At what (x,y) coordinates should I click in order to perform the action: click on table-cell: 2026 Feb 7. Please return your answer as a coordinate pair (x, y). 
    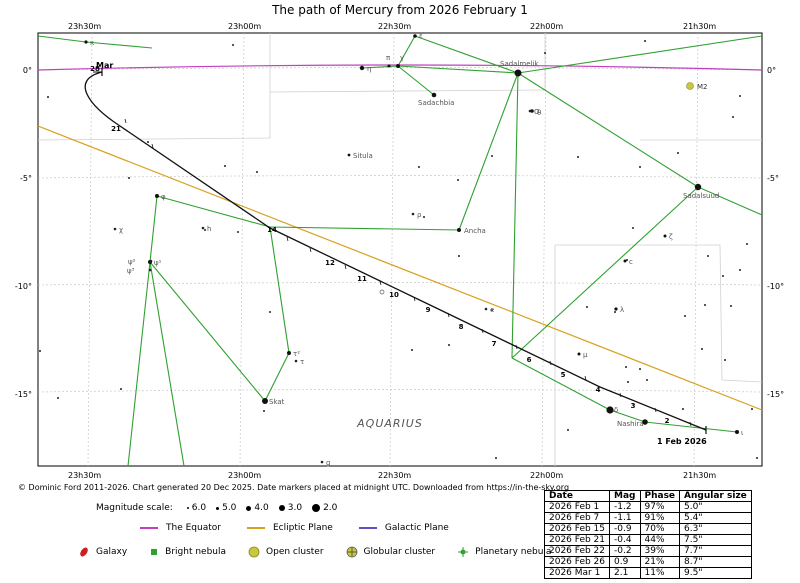
    Looking at the image, I should click on (577, 518).